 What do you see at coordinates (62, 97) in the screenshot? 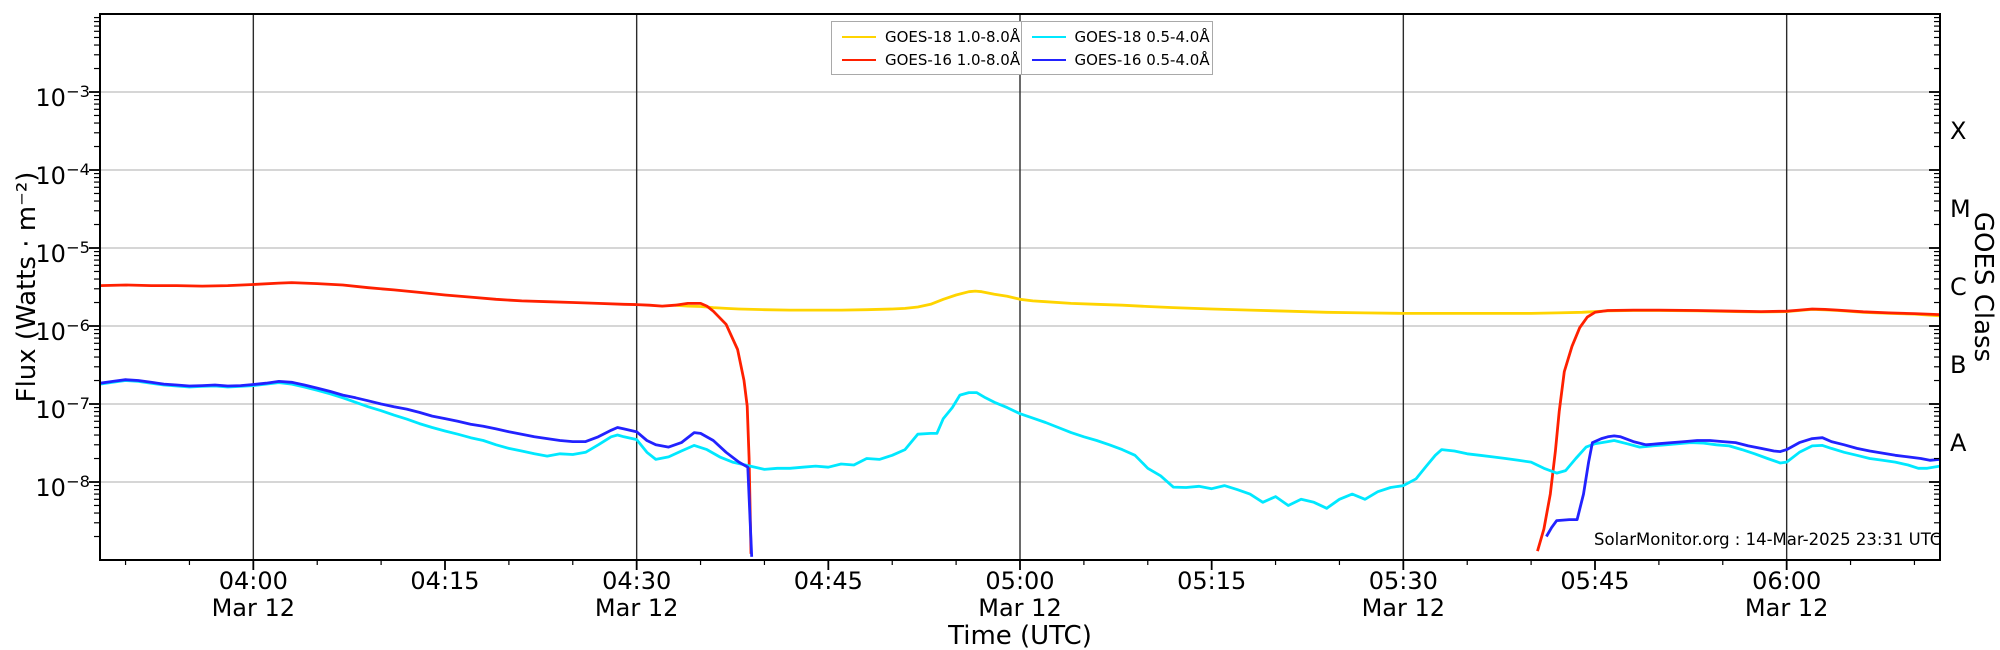
I see `y-tick-label: 10⁻³` at bounding box center [62, 97].